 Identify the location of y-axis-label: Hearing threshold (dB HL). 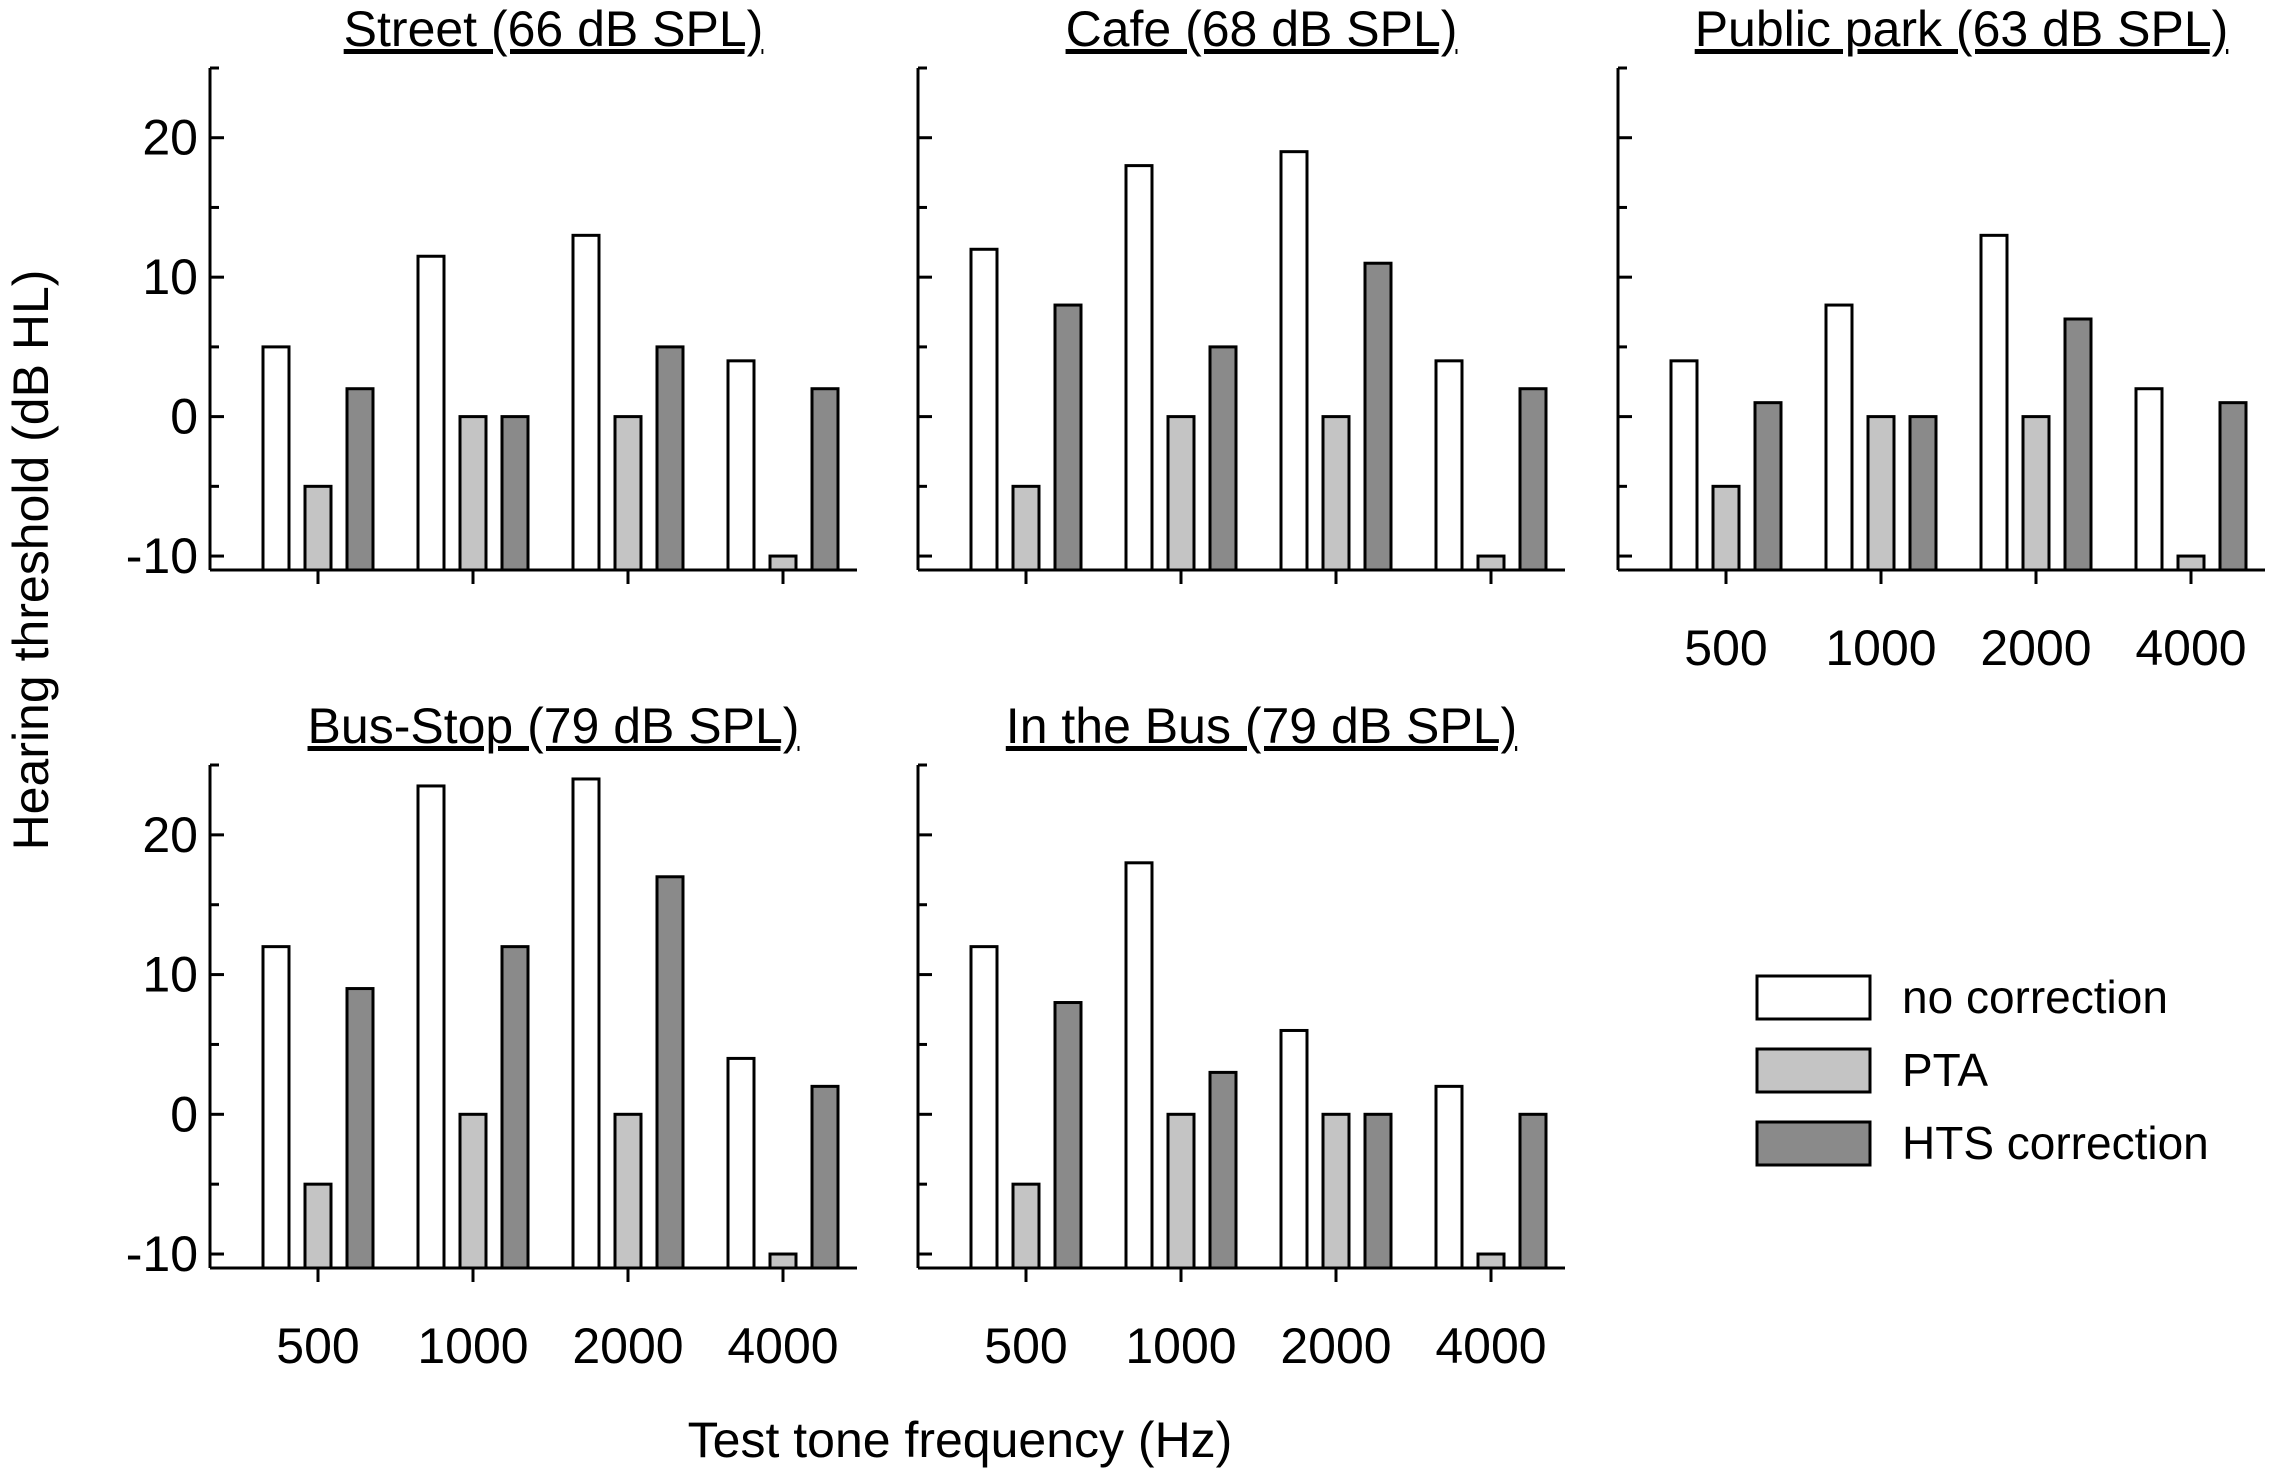
(31, 560).